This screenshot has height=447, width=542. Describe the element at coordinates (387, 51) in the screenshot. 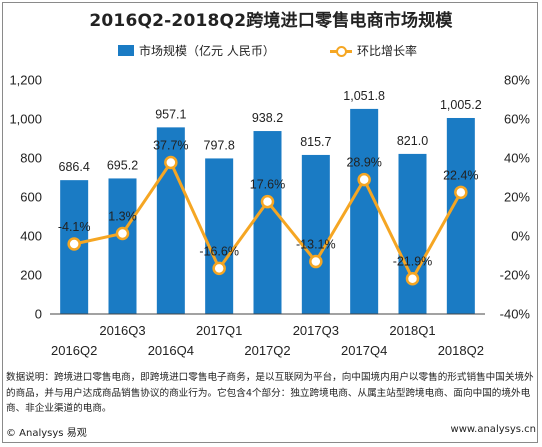

I see `legend-line-label: 环比增长率` at that location.